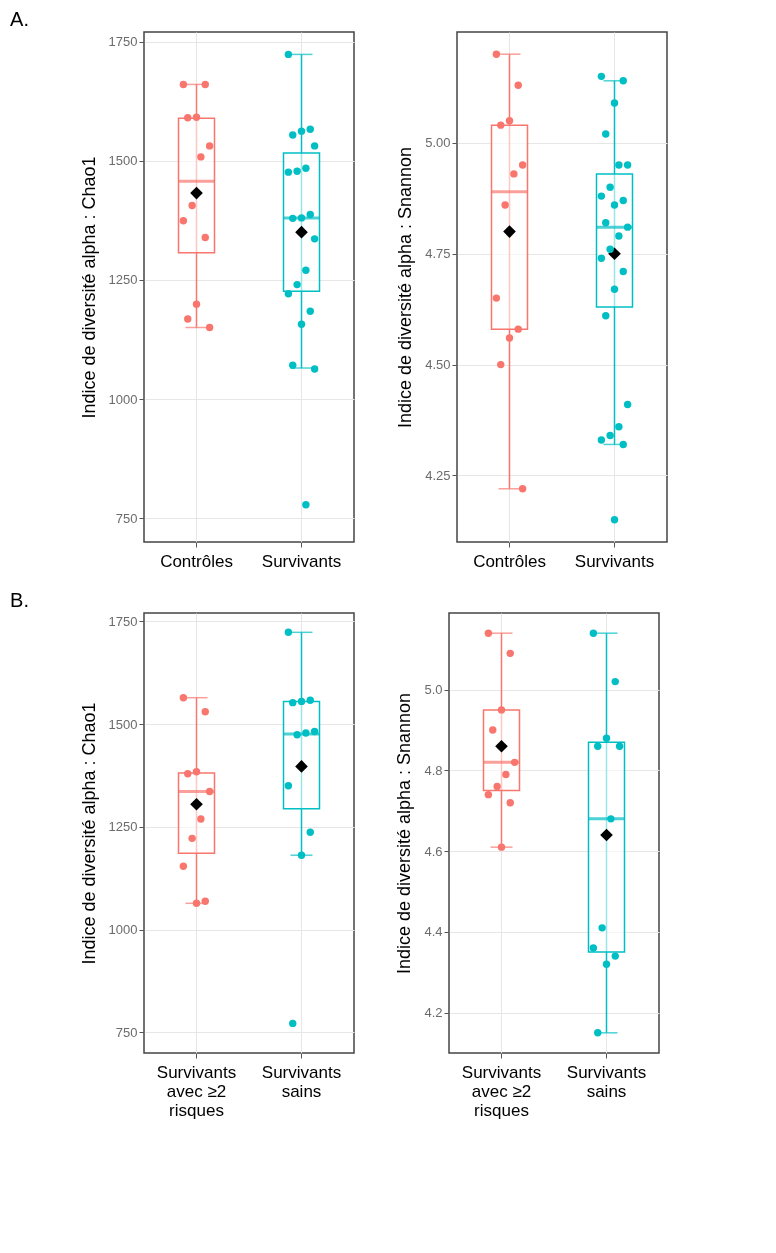 This screenshot has height=1253, width=776. I want to click on y-tick-label: 4.6, so click(433, 851).